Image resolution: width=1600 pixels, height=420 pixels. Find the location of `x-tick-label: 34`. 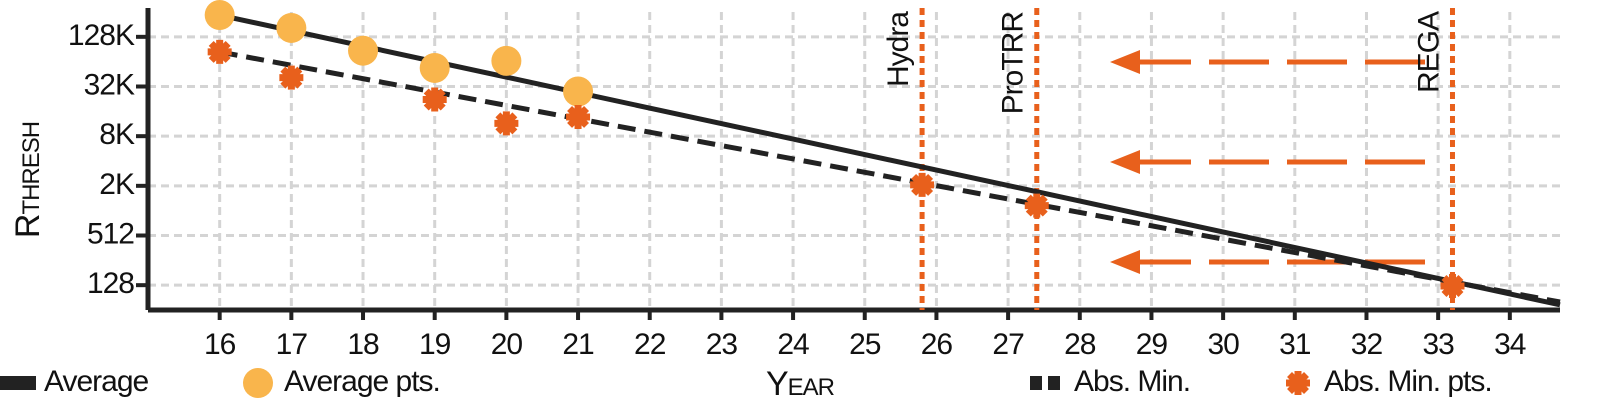

x-tick-label: 34 is located at coordinates (1510, 344).